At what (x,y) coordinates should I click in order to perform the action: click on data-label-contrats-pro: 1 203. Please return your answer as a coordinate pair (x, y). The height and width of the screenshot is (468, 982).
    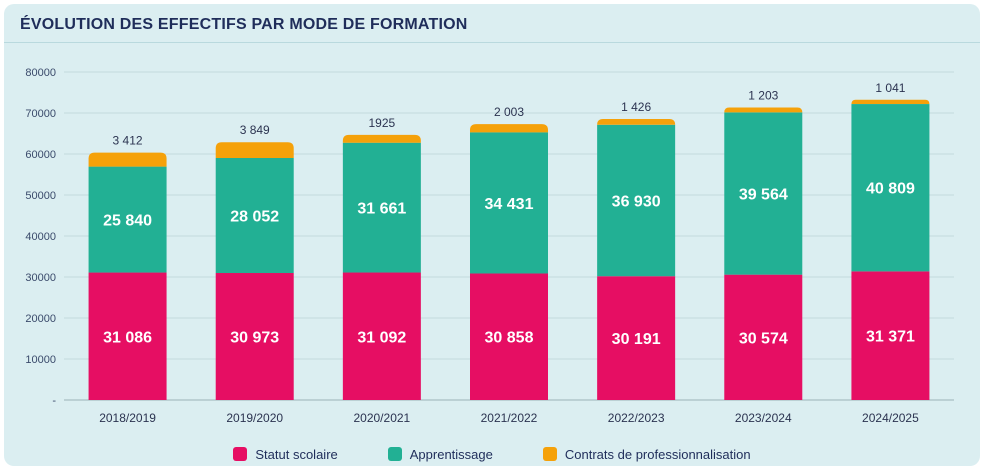
    Looking at the image, I should click on (763, 96).